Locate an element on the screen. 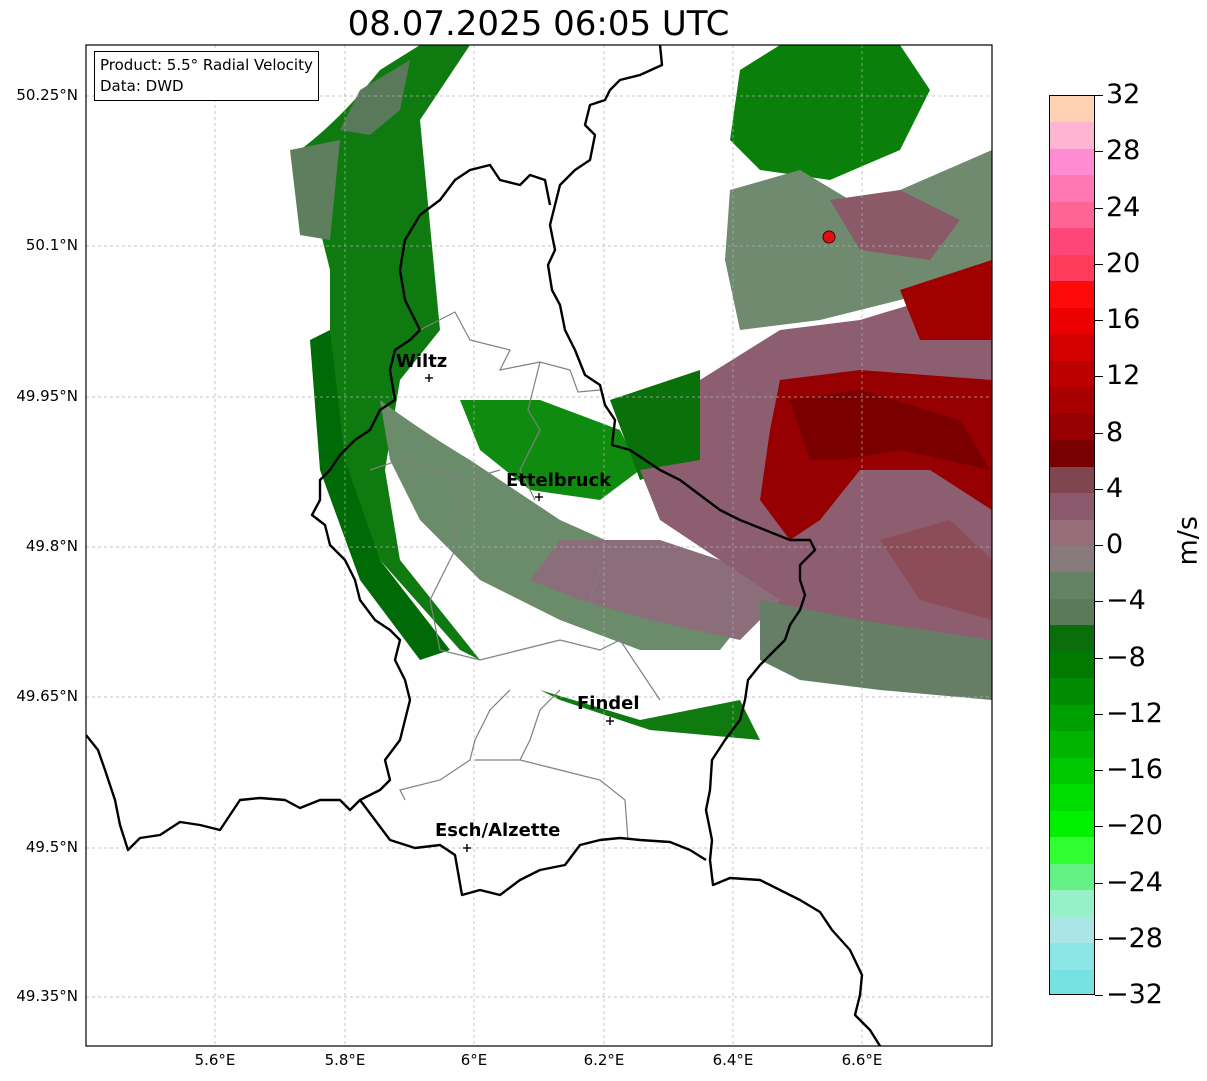 The width and height of the screenshot is (1207, 1081). lon-label: 5.8°E is located at coordinates (345, 1060).